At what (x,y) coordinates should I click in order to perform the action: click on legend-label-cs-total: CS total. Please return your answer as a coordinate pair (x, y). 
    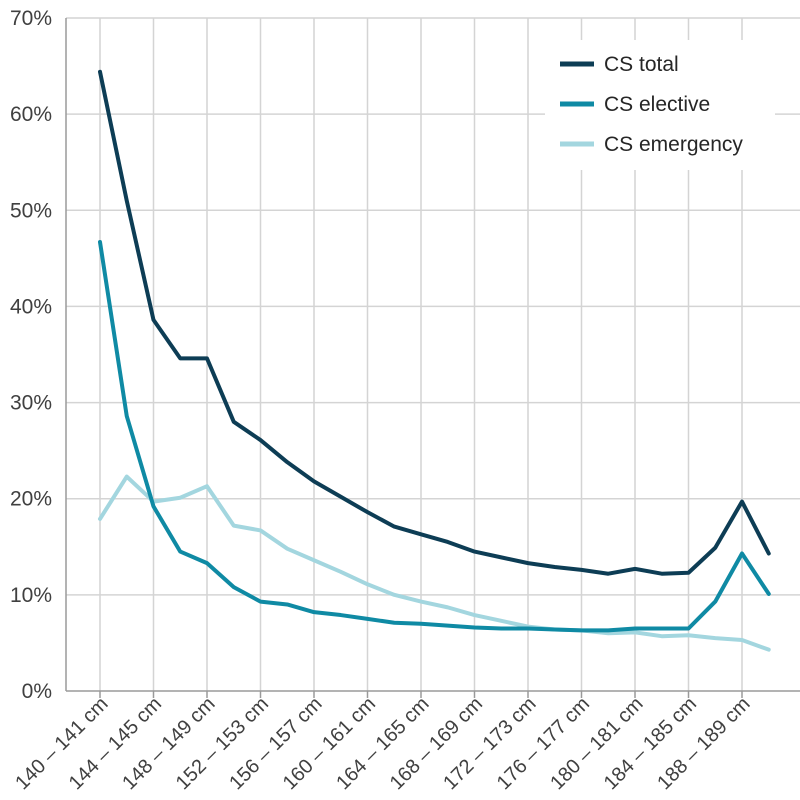
    Looking at the image, I should click on (641, 64).